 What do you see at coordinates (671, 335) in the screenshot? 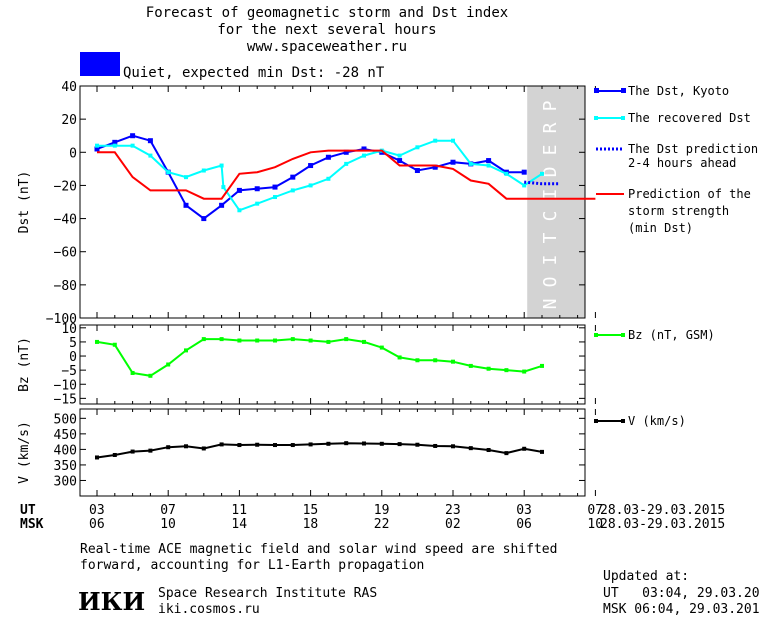
I see `legend-bz-label: Bz (nT, GSM)` at bounding box center [671, 335].